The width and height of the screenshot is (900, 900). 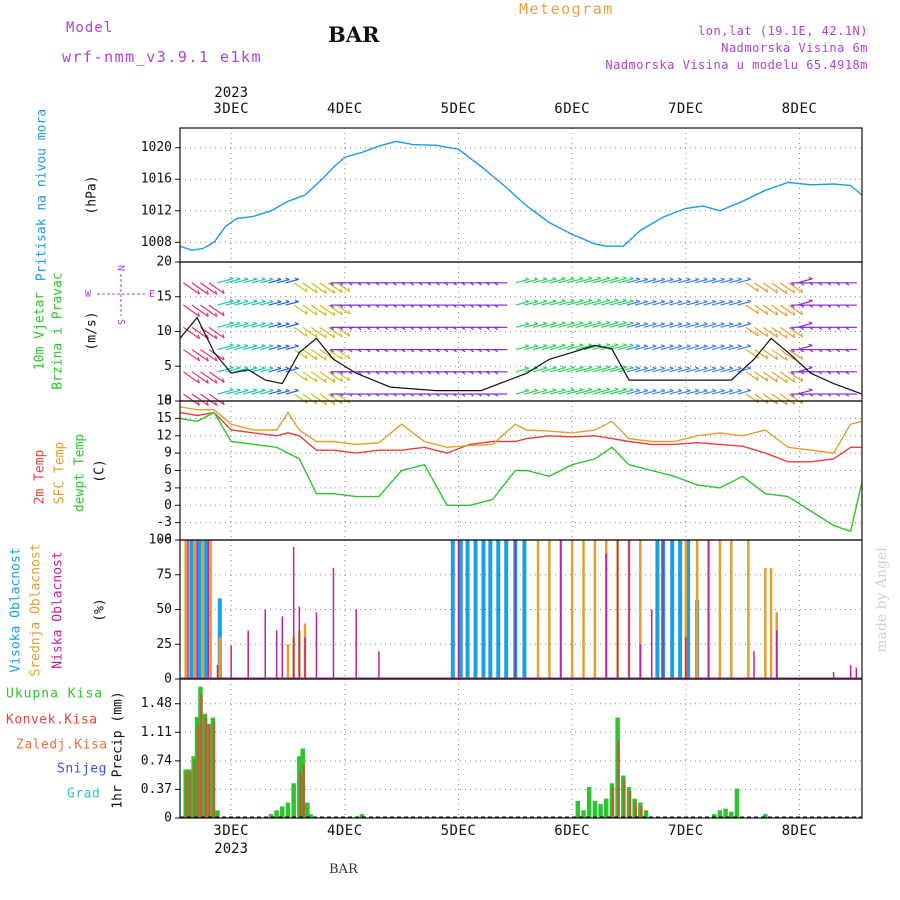 I want to click on precip-y-tick-label: 0, so click(x=168, y=818).